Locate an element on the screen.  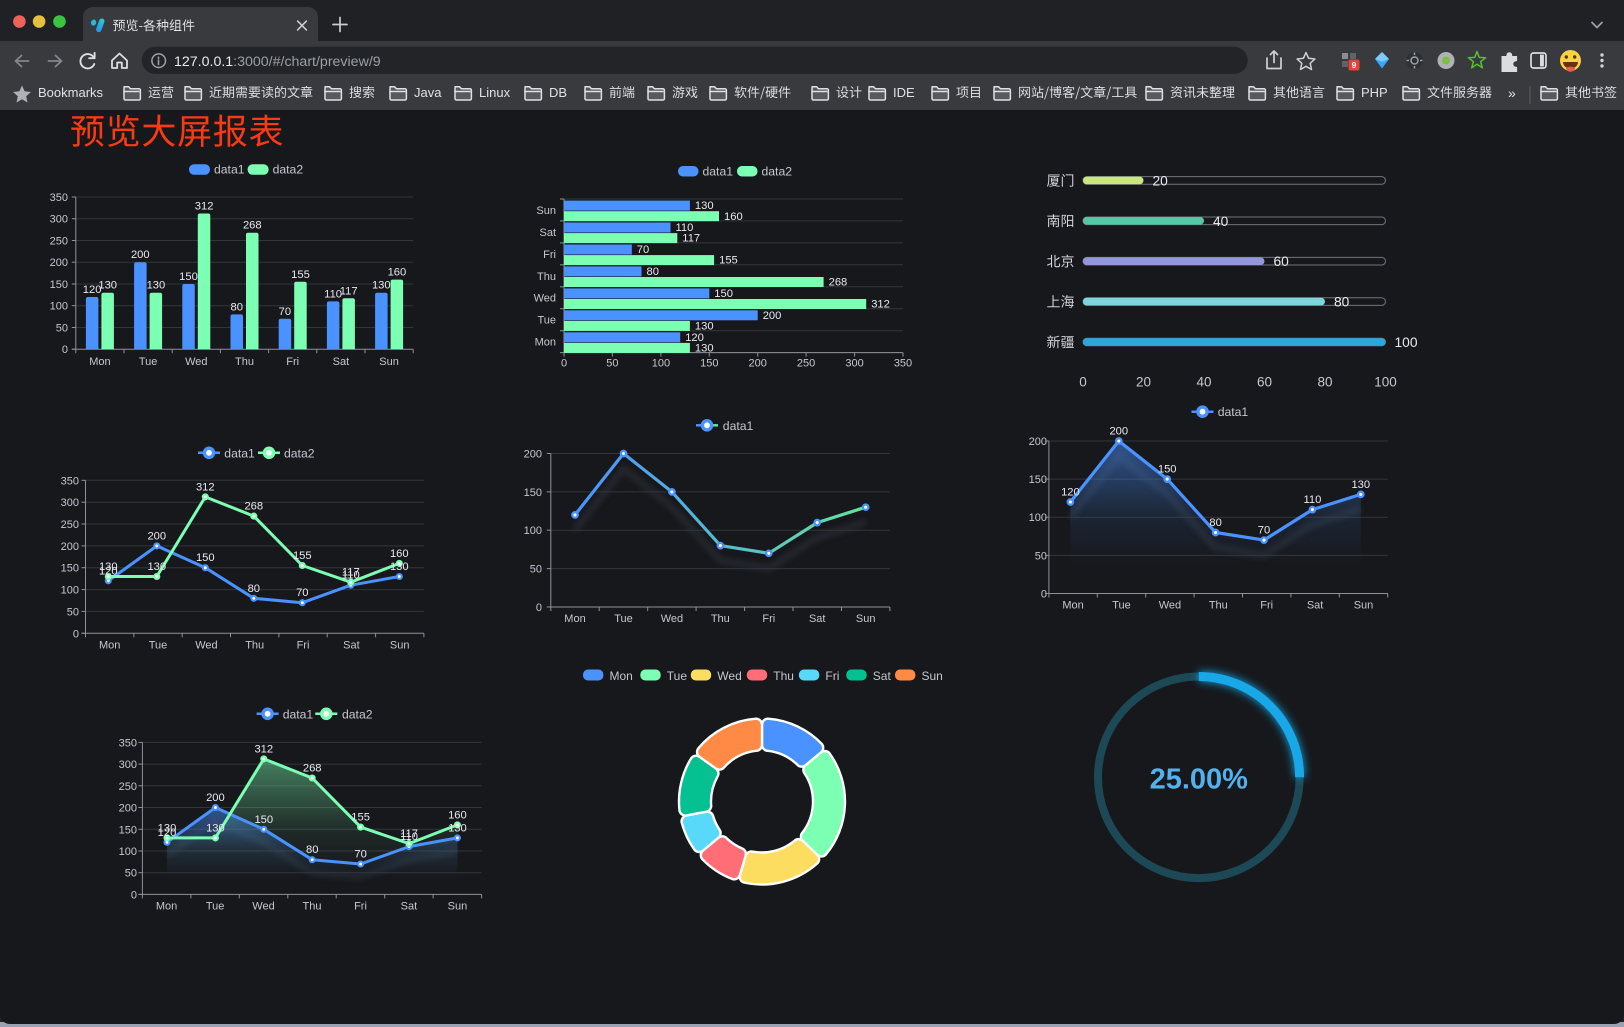
svg-text: 117 is located at coordinates (349, 291).